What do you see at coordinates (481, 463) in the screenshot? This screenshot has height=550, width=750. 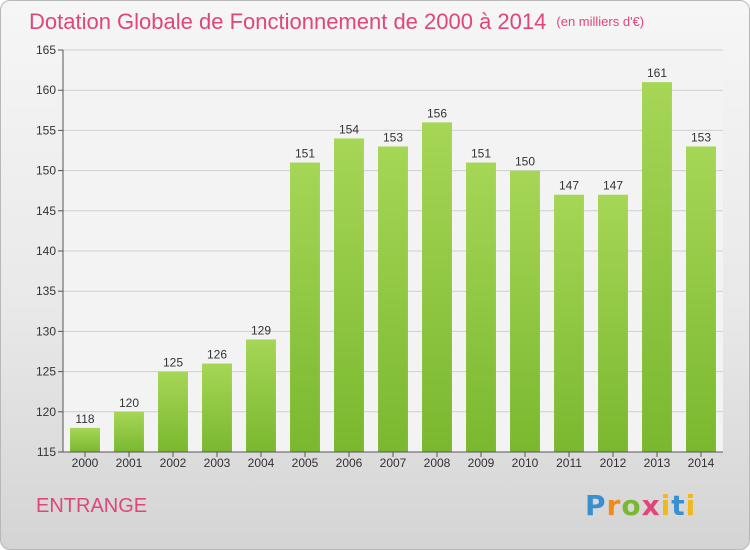 I see `x-tick-label: 2009` at bounding box center [481, 463].